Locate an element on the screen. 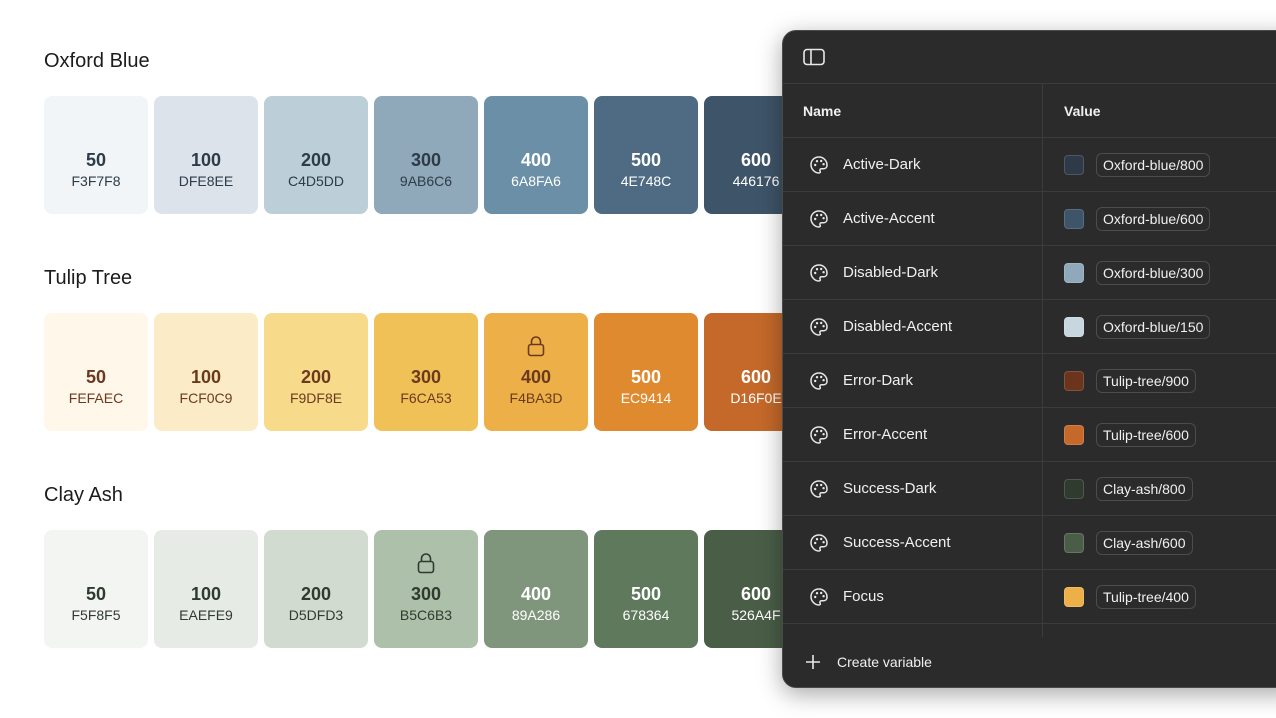 The image size is (1276, 718). variable-name-cell: Focus is located at coordinates (913, 596).